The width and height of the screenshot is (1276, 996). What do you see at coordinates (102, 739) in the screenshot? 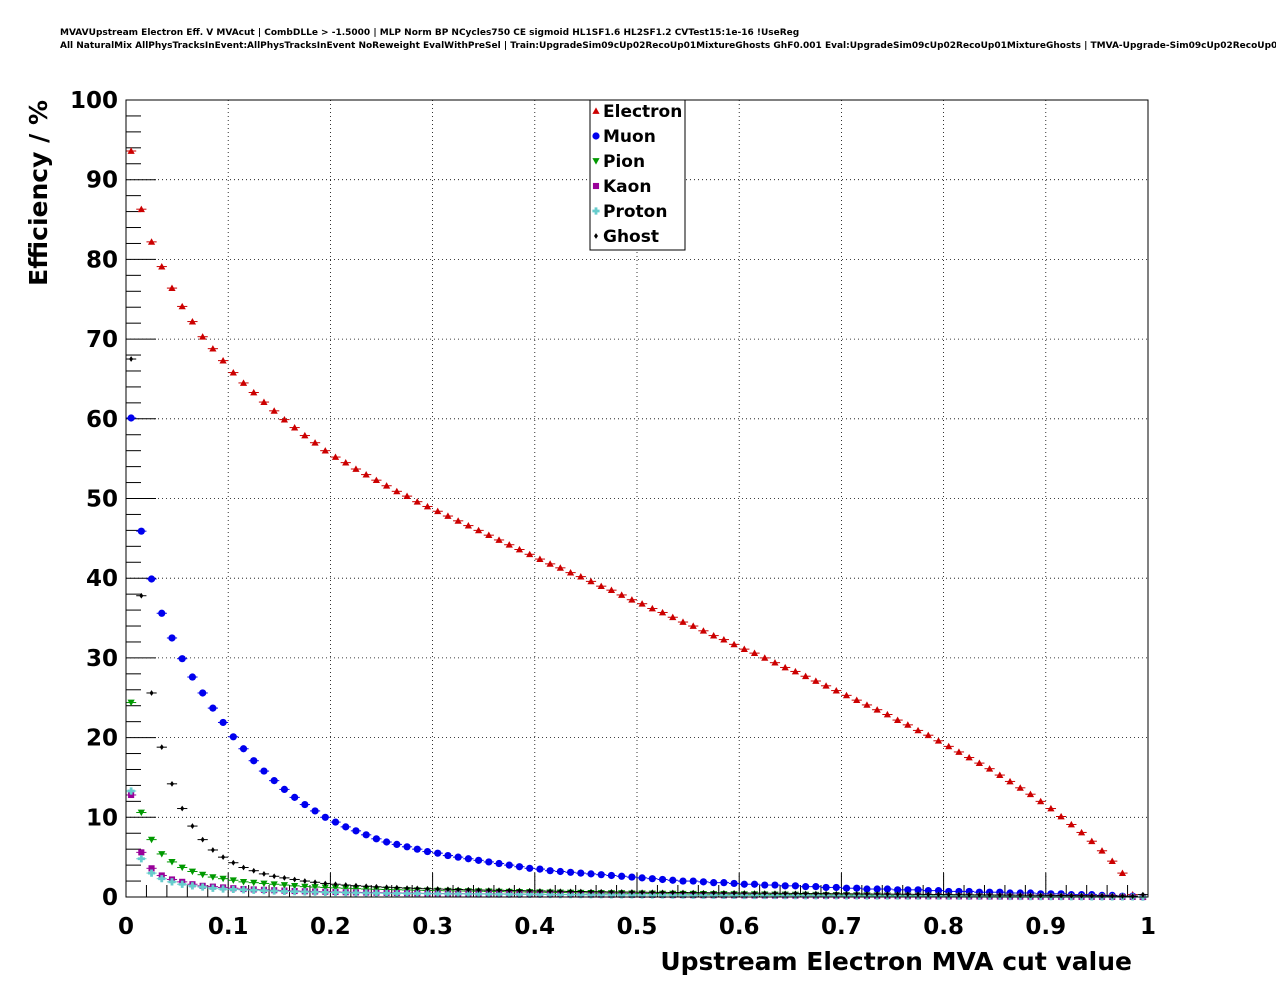
I see `y-tick-label: 20` at bounding box center [102, 739].